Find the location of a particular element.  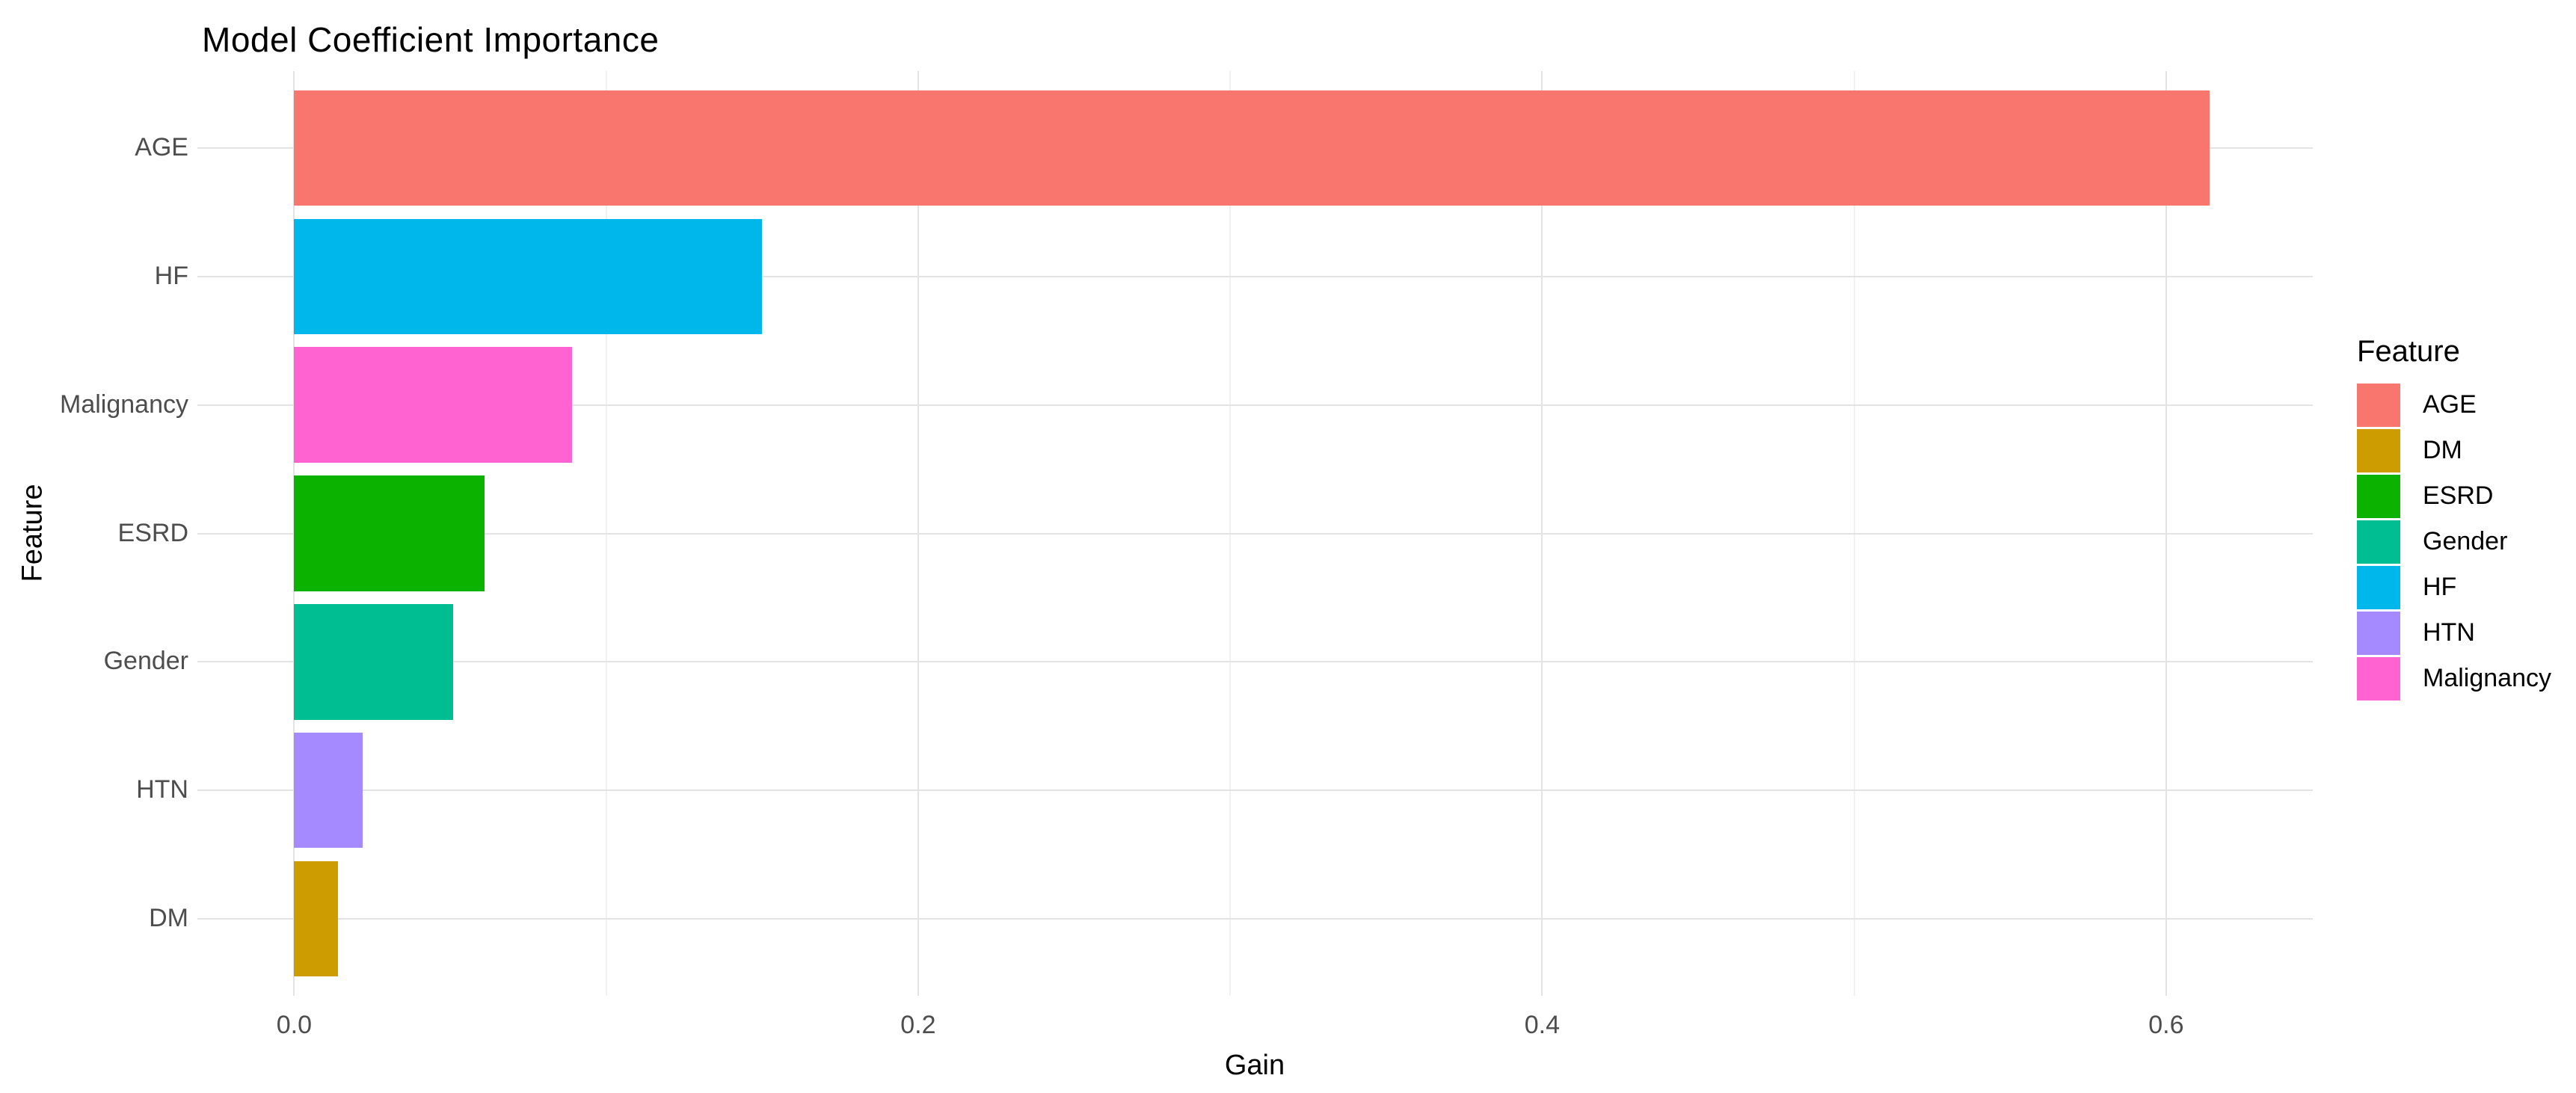

legend-item: HF is located at coordinates (2454, 587).